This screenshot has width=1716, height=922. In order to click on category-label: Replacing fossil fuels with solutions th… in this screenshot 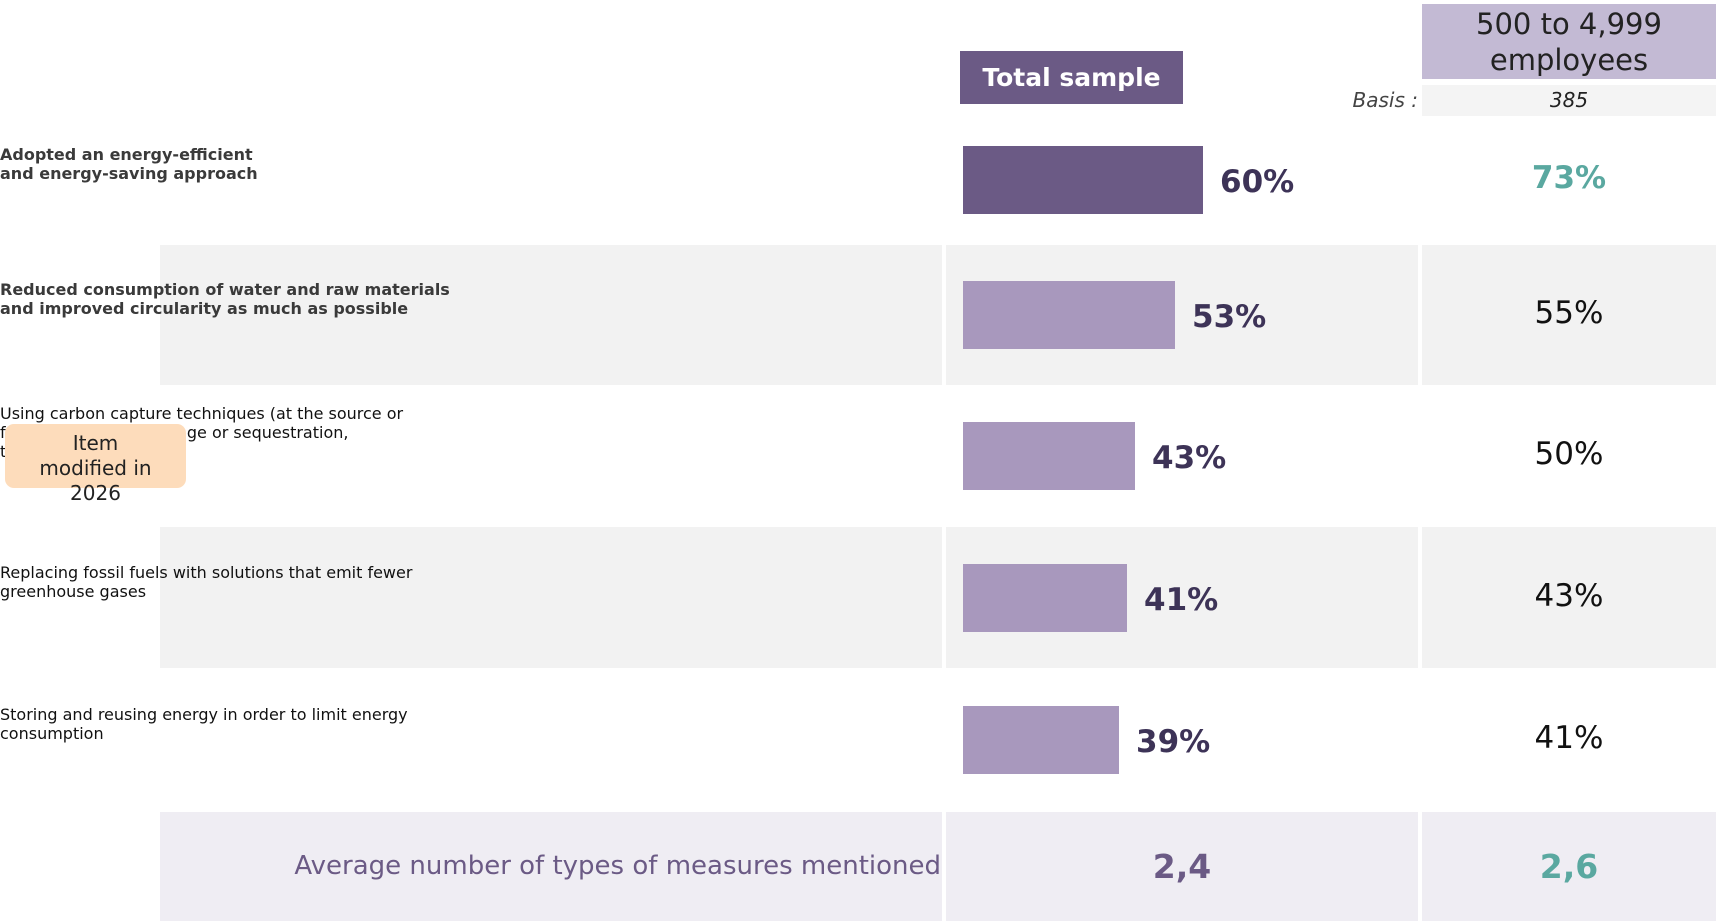, I will do `click(206, 582)`.